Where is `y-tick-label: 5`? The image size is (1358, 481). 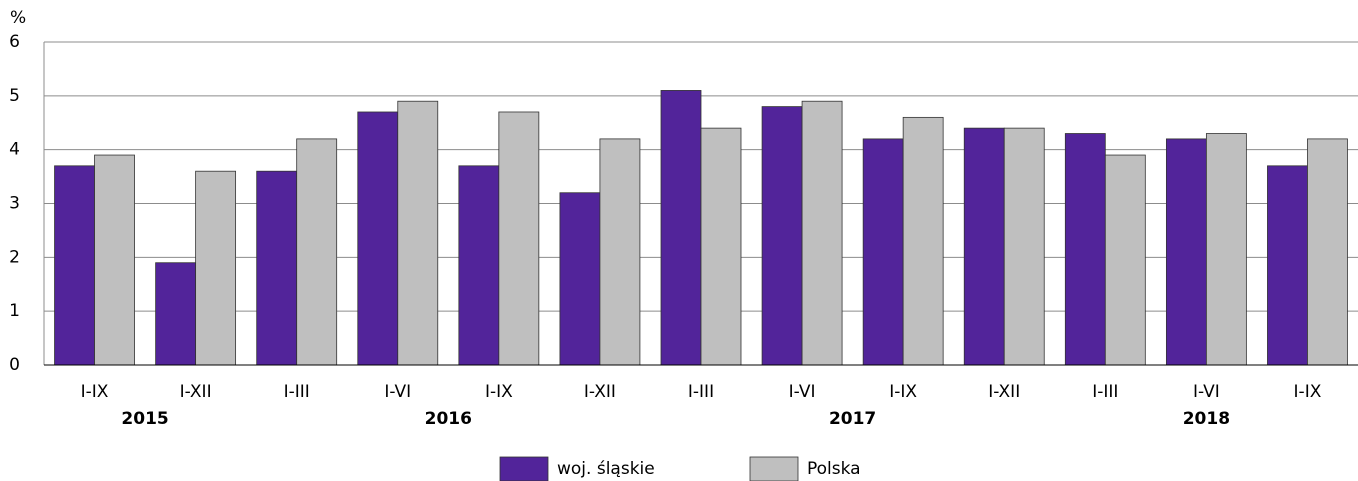 y-tick-label: 5 is located at coordinates (14, 96).